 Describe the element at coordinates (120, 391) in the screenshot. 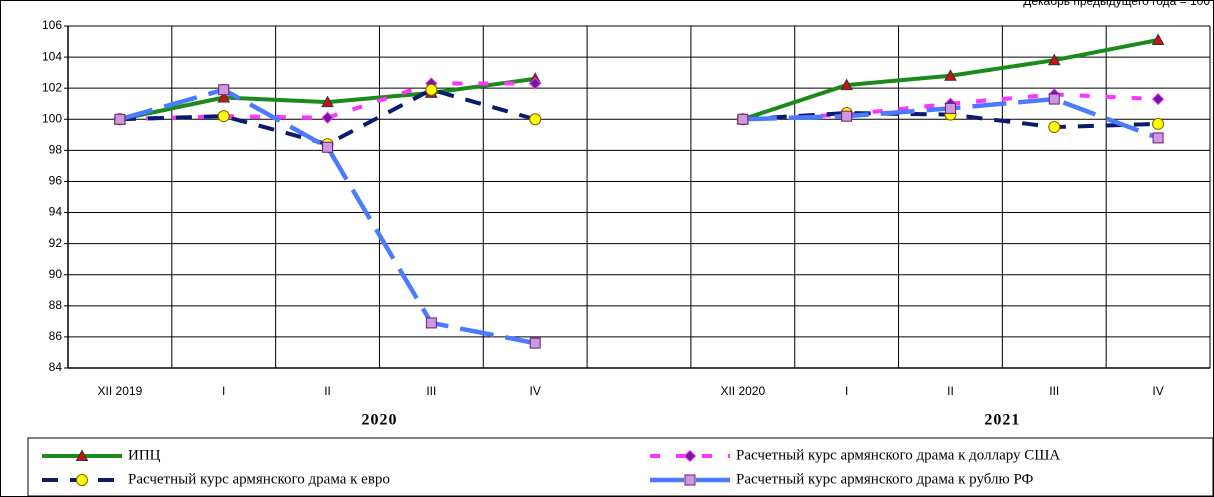

I see `x-tick-label: XII 2019` at that location.